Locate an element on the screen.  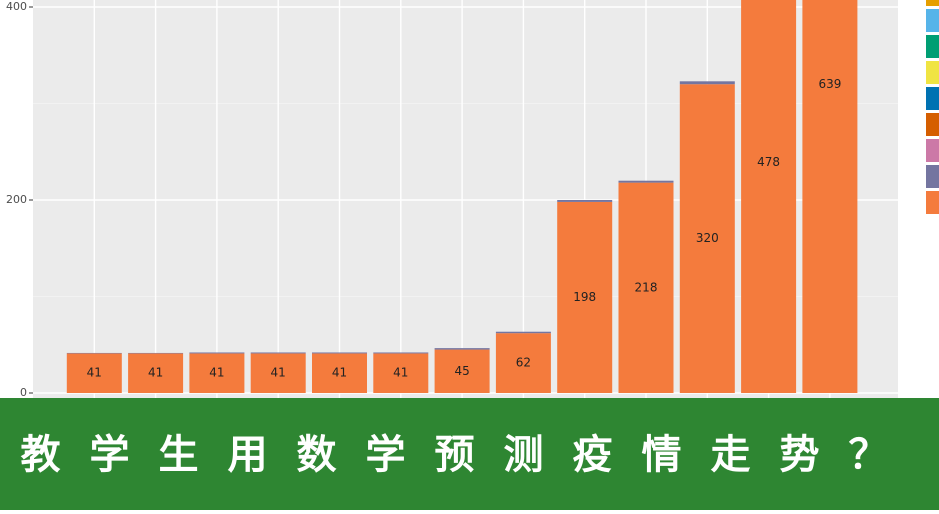
y-tick-label: 200 is located at coordinates (16, 199).